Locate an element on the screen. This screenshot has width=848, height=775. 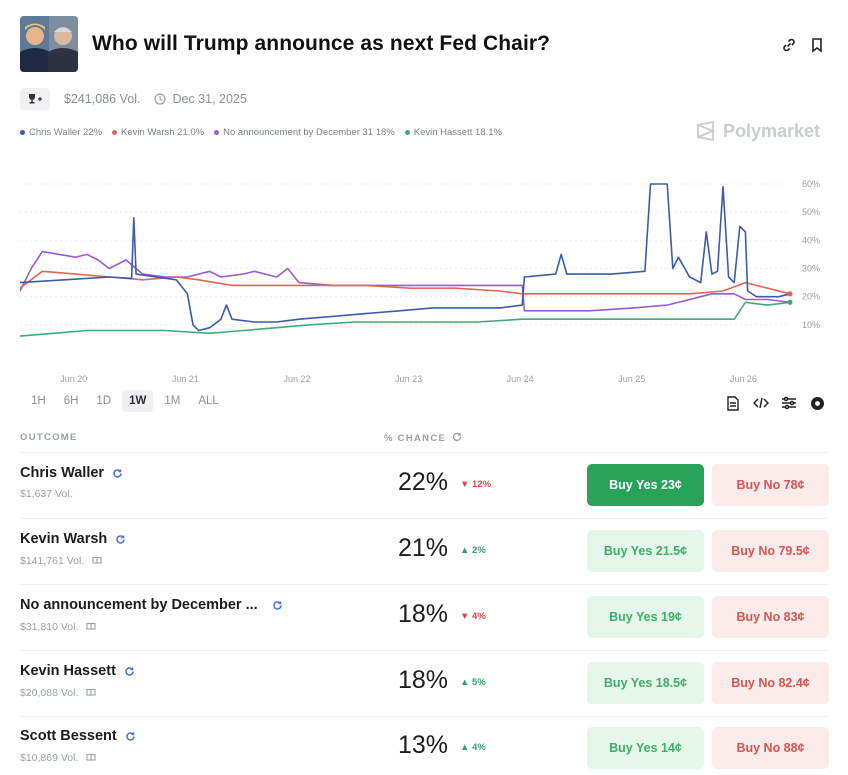
sliders-icon is located at coordinates (789, 403).